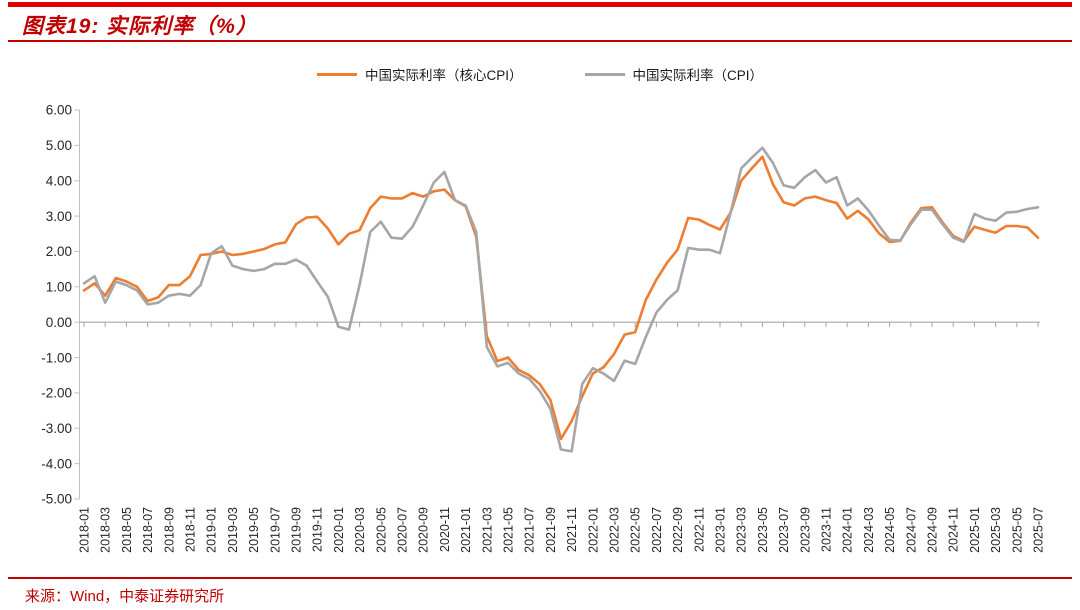 The width and height of the screenshot is (1080, 610). What do you see at coordinates (1017, 530) in the screenshot?
I see `x-axis-tick-label: 2025-05` at bounding box center [1017, 530].